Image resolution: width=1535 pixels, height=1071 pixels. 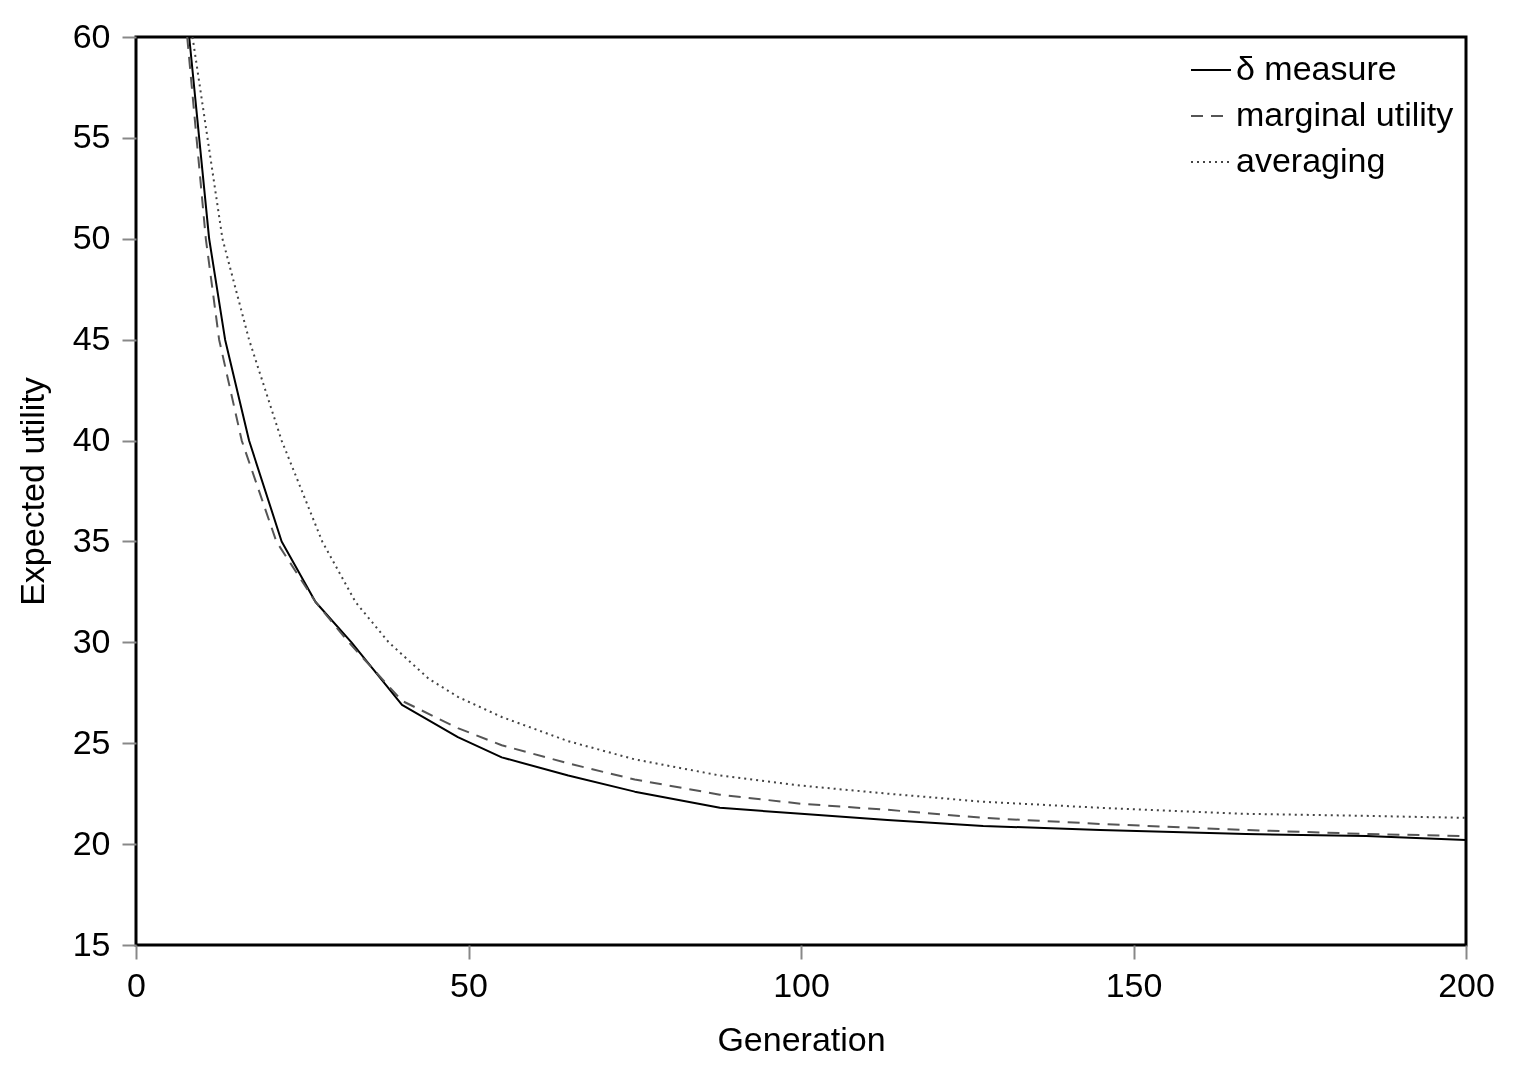 What do you see at coordinates (91, 842) in the screenshot?
I see `y-tick-label: 20` at bounding box center [91, 842].